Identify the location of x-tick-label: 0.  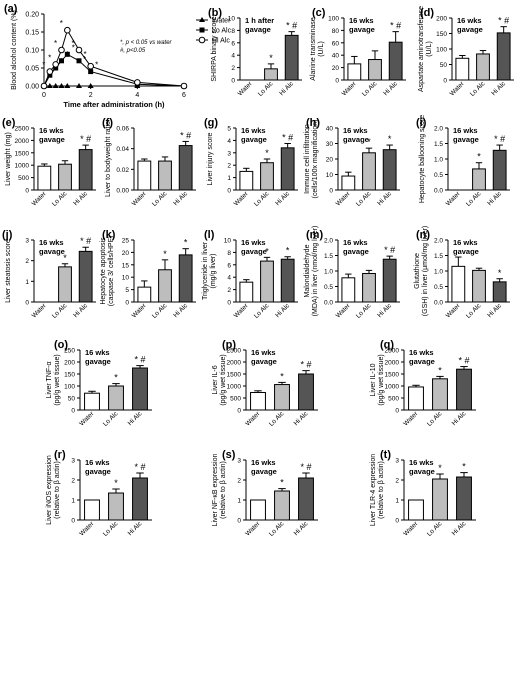
(44, 95).